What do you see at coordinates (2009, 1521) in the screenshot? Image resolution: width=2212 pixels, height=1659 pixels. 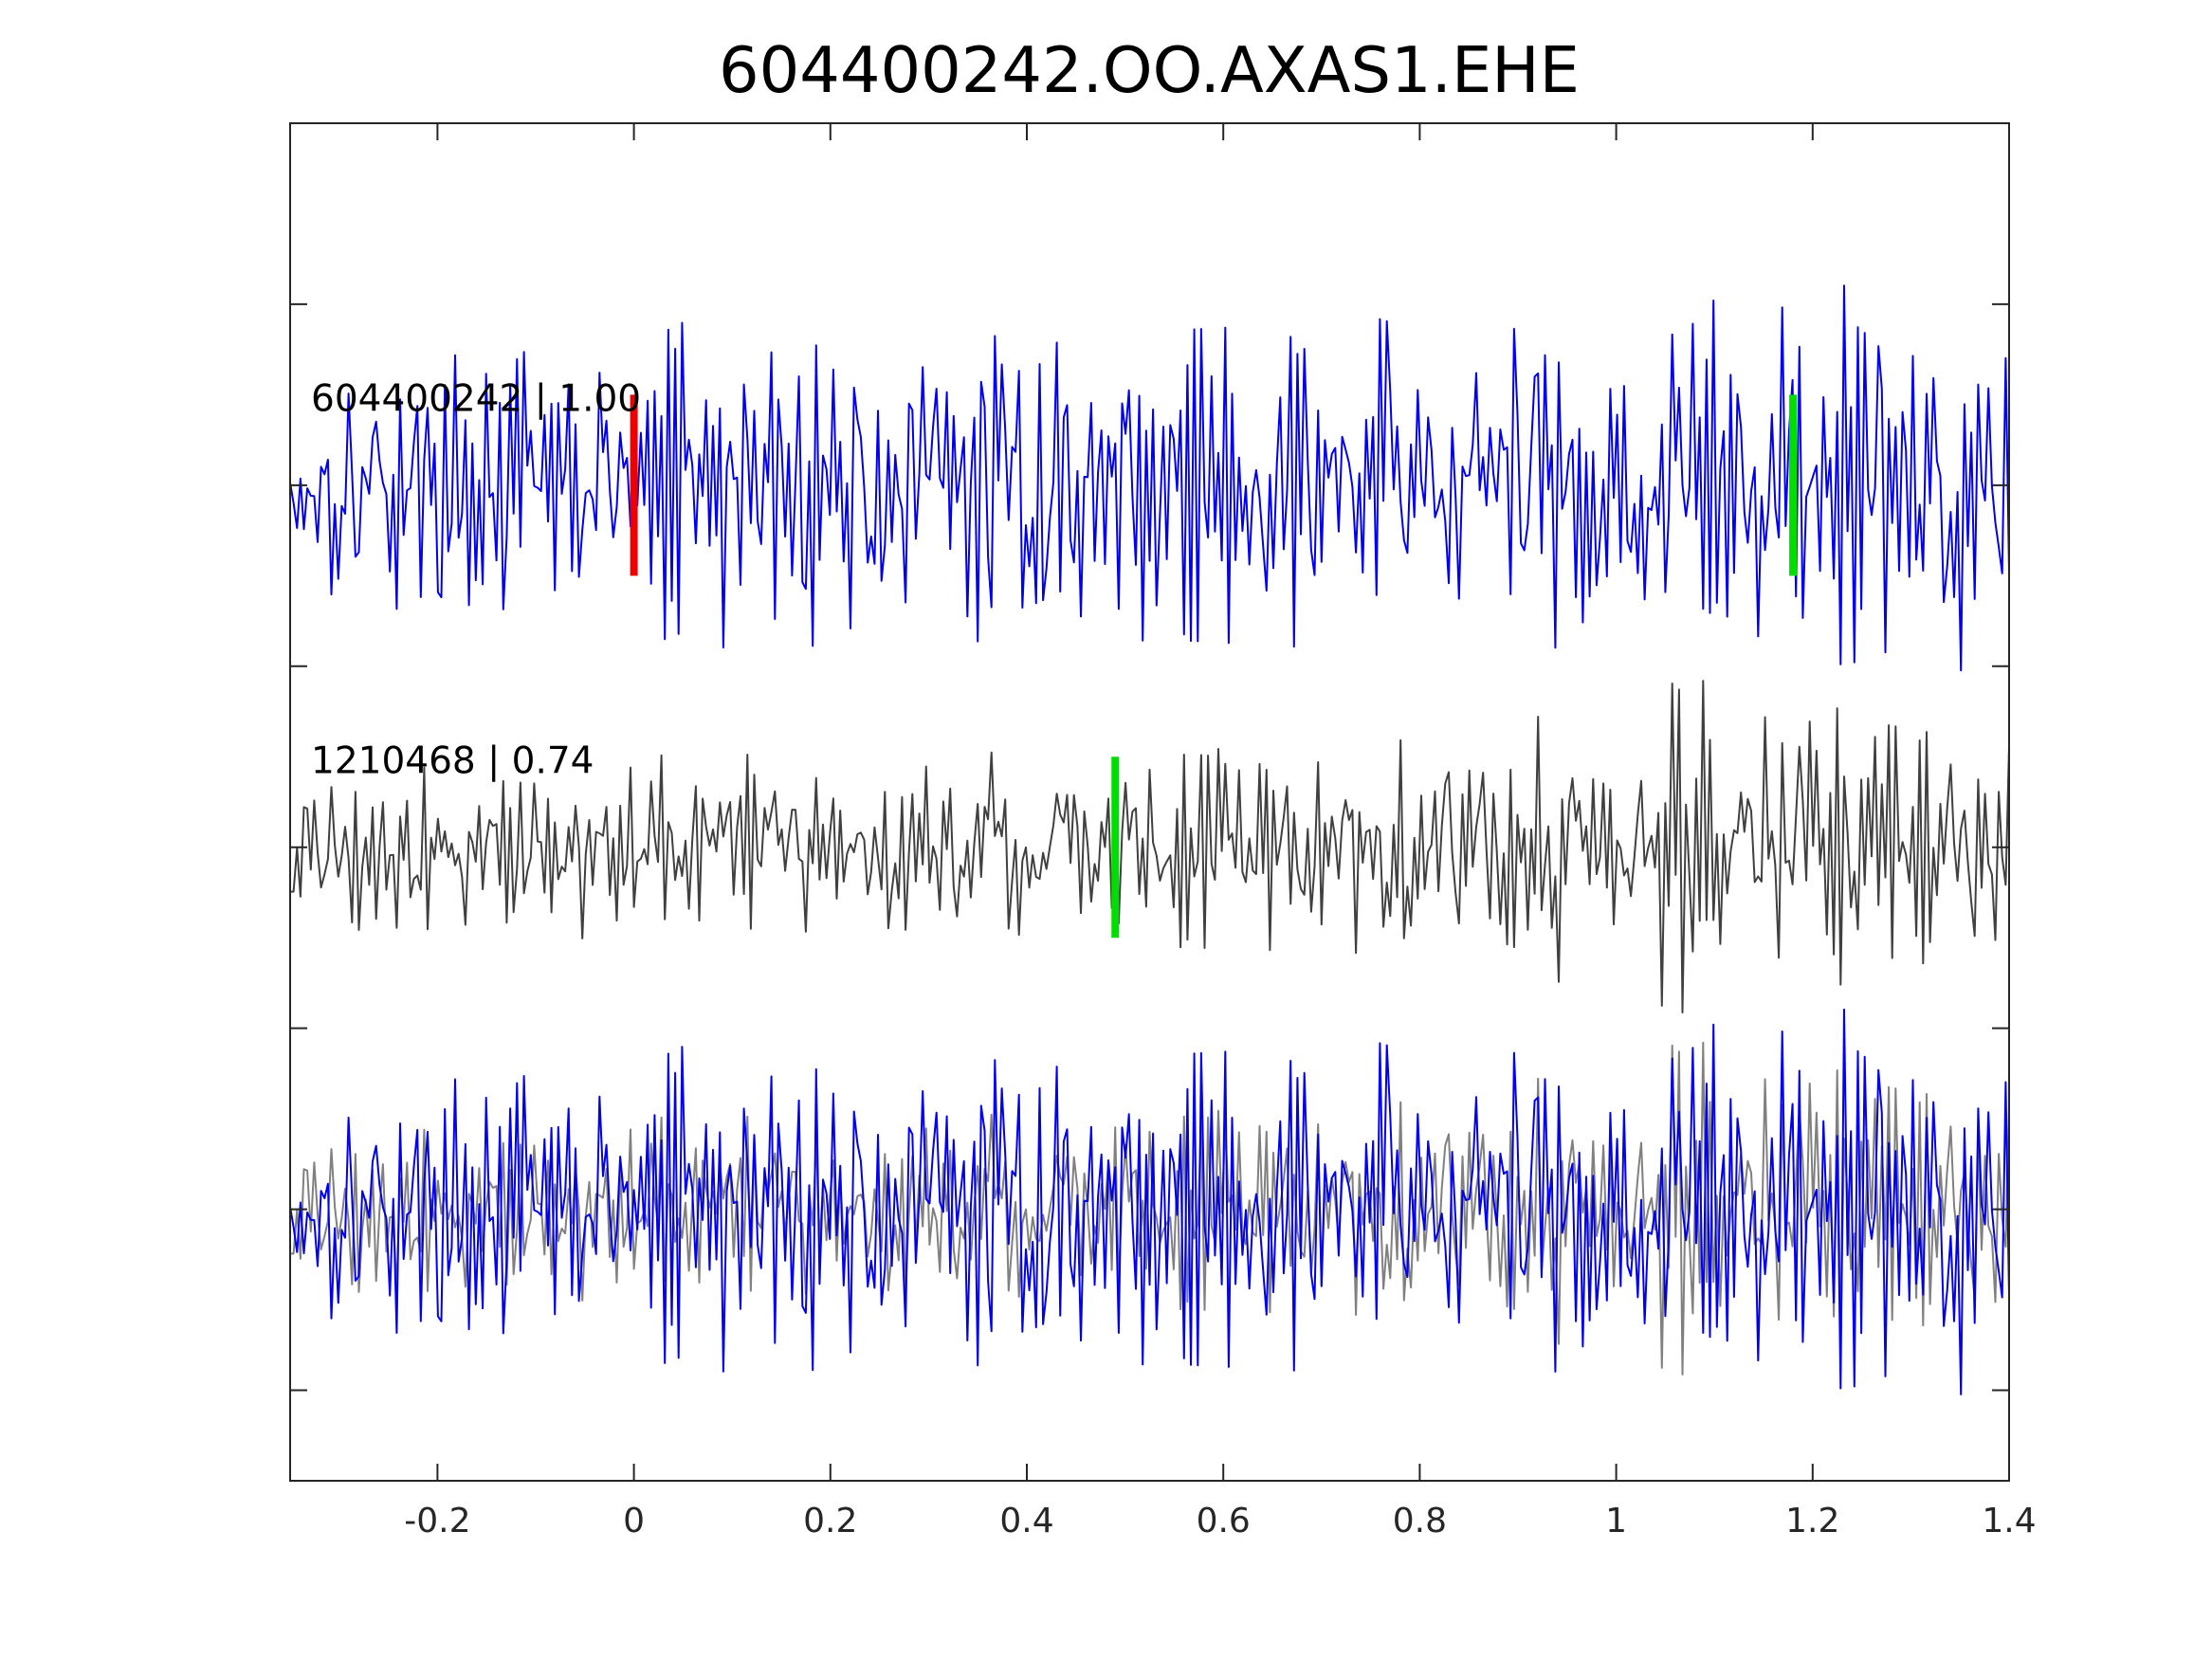 I see `x-tick-label: 1.4` at bounding box center [2009, 1521].